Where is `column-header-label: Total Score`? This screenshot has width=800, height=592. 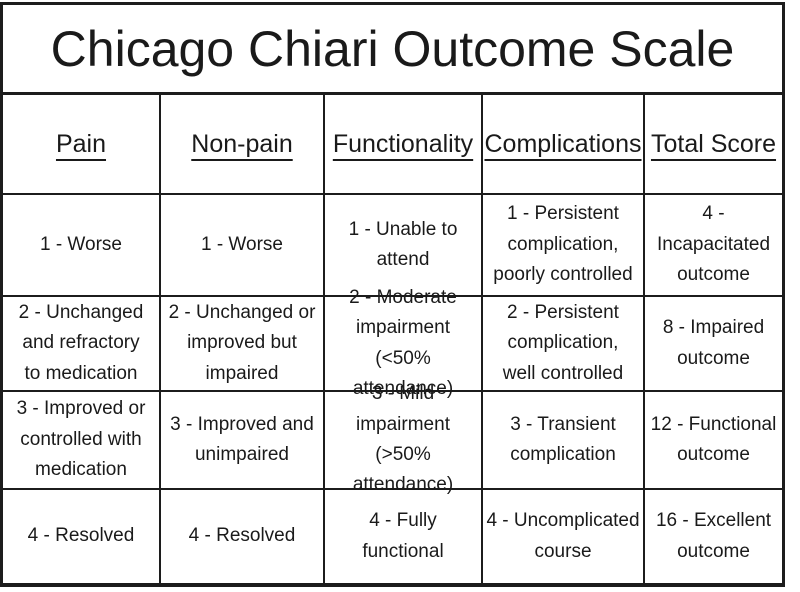 column-header-label: Total Score is located at coordinates (713, 144).